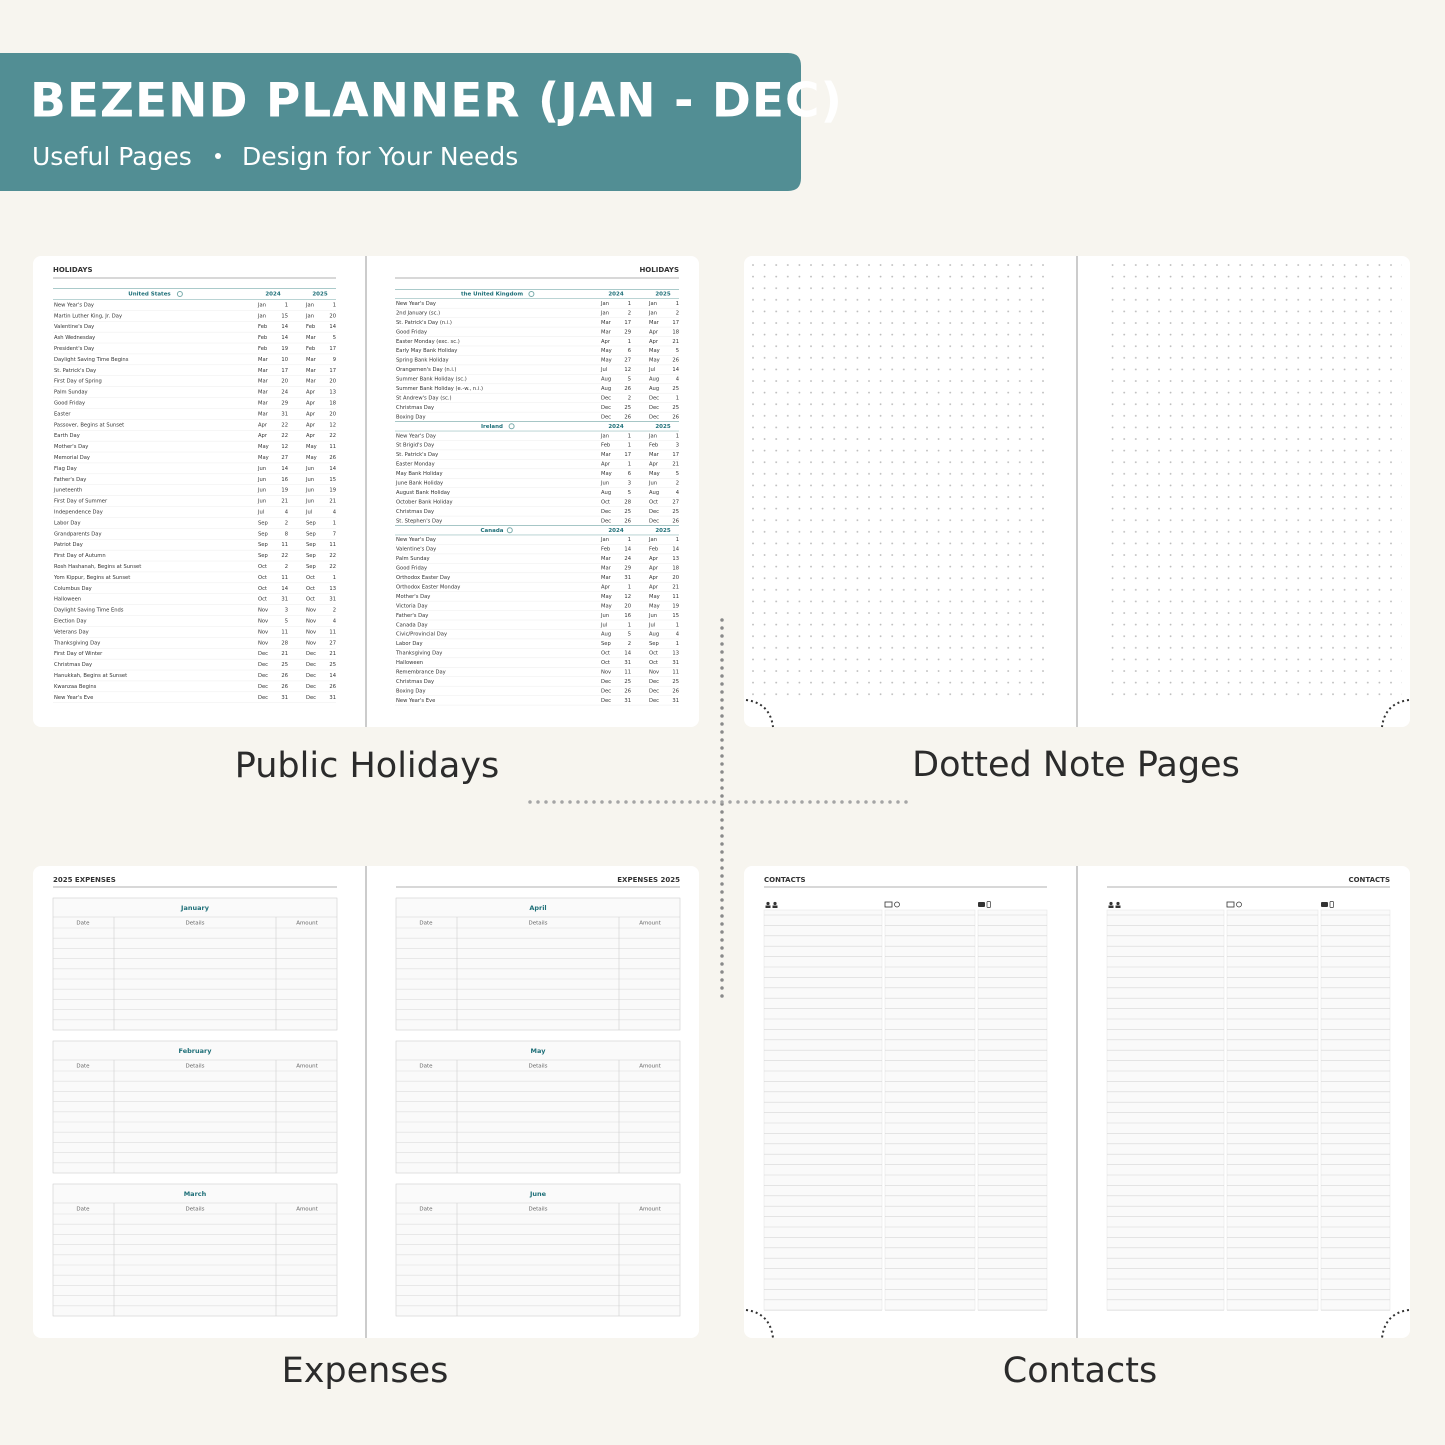 The image size is (1445, 1445). Describe the element at coordinates (627, 323) in the screenshot. I see `day: 17` at that location.